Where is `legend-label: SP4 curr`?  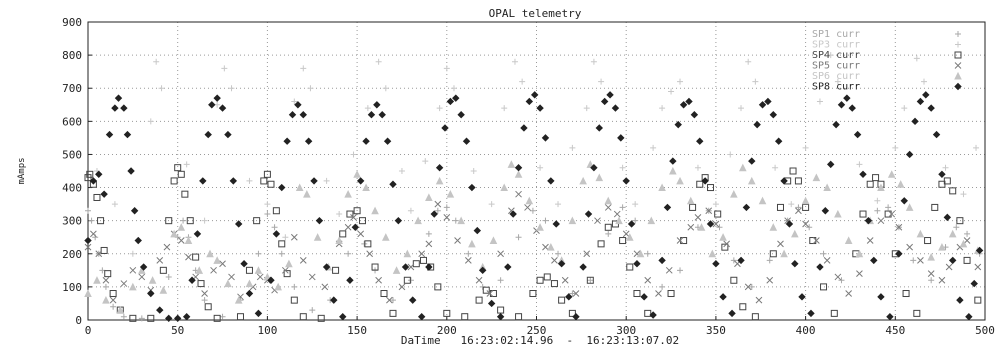 legend-label: SP4 curr is located at coordinates (836, 55).